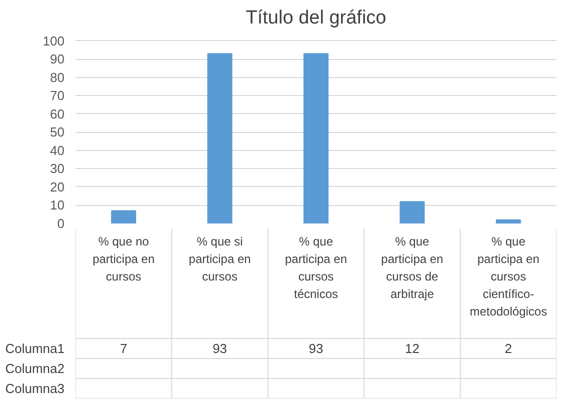 This screenshot has height=420, width=578. What do you see at coordinates (35, 388) in the screenshot?
I see `text: Columna3` at bounding box center [35, 388].